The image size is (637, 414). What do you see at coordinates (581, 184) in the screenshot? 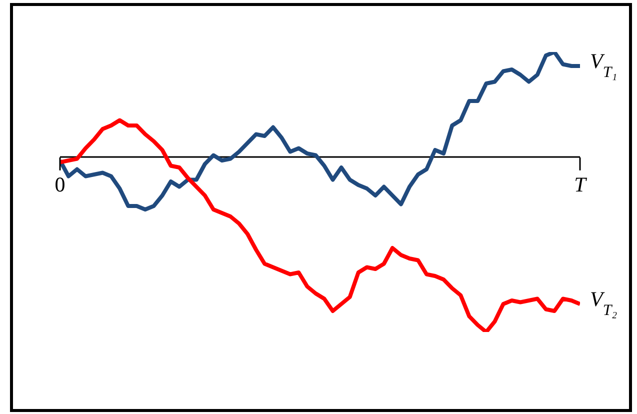
I see `x-tick-label: T` at bounding box center [581, 184].